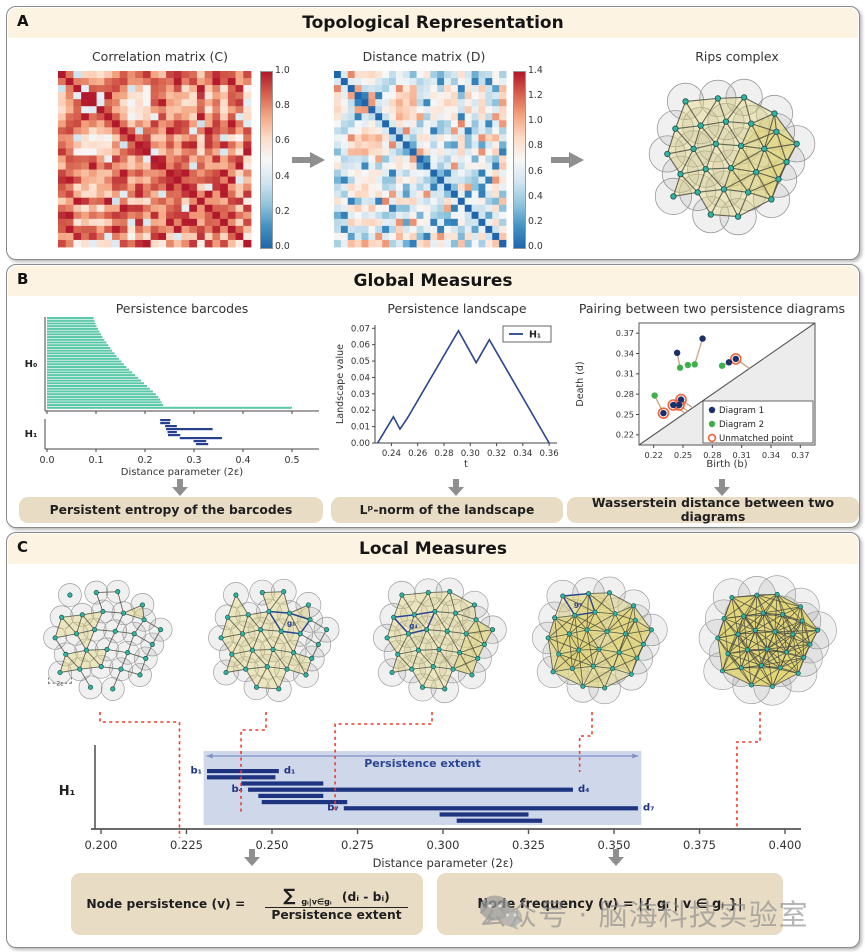  Describe the element at coordinates (360, 378) in the screenshot. I see `svg-text: 0.04` at that location.